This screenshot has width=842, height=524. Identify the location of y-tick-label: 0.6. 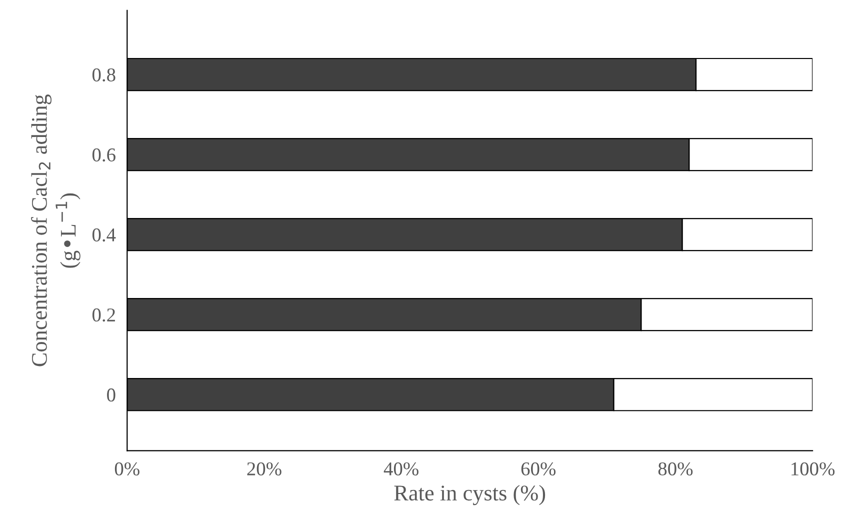
(104, 155).